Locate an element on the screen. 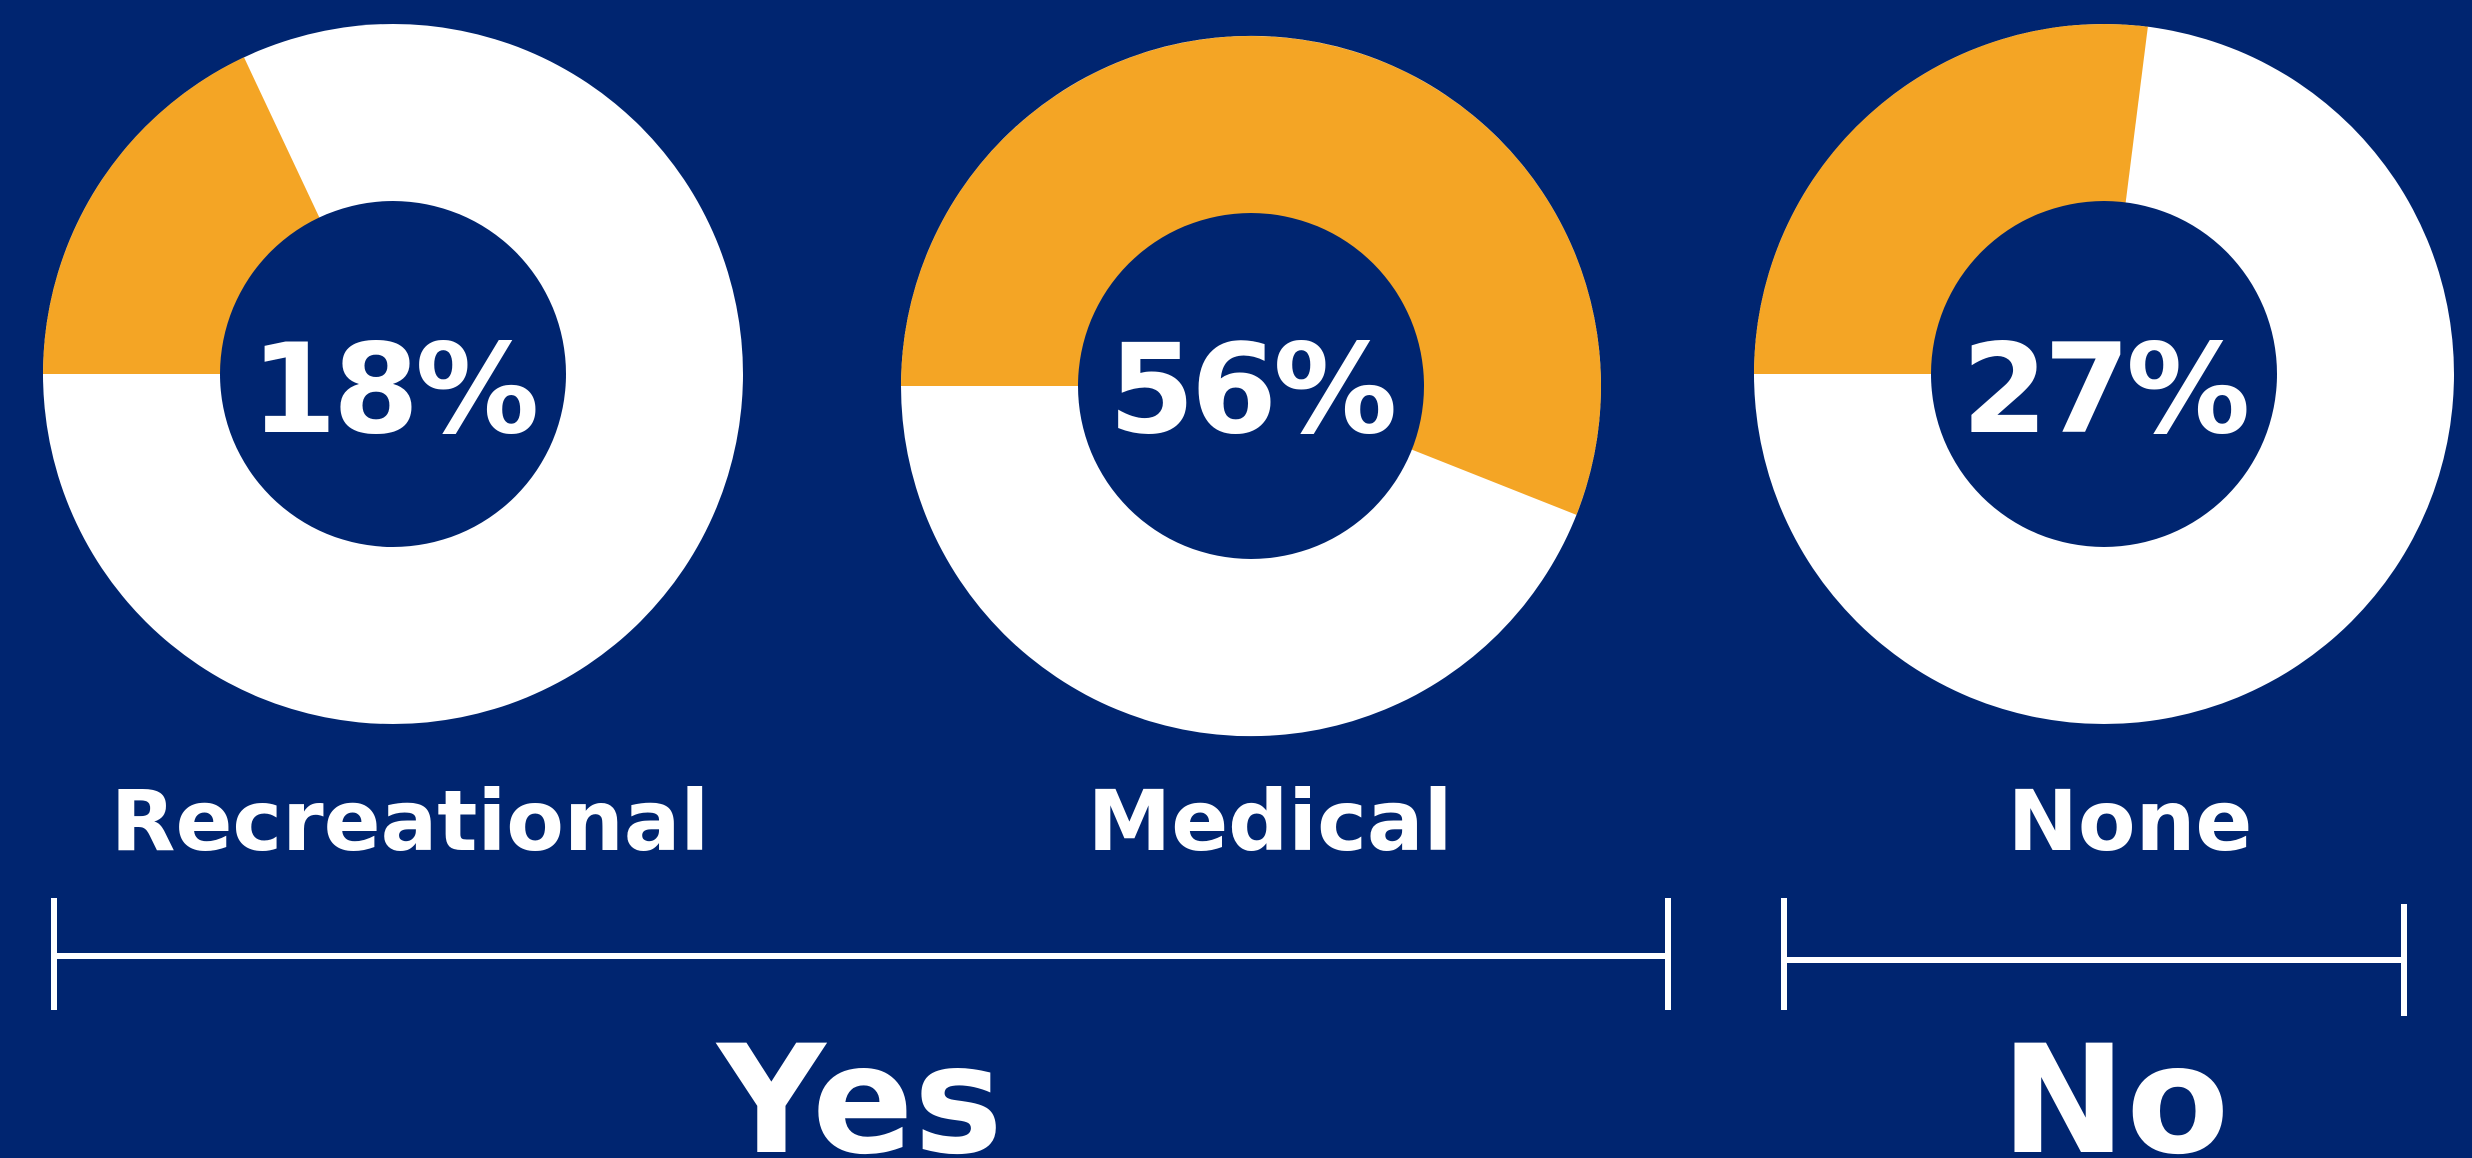 Image resolution: width=2472 pixels, height=1158 pixels. group-label-yes: Yes is located at coordinates (859, 1086).